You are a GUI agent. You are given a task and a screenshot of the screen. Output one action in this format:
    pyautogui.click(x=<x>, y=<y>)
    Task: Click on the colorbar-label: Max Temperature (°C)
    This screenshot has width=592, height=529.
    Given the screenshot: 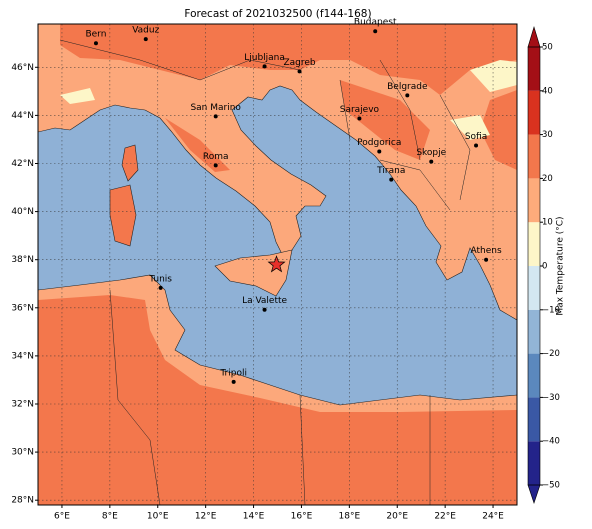 What is the action you would take?
    pyautogui.click(x=561, y=265)
    